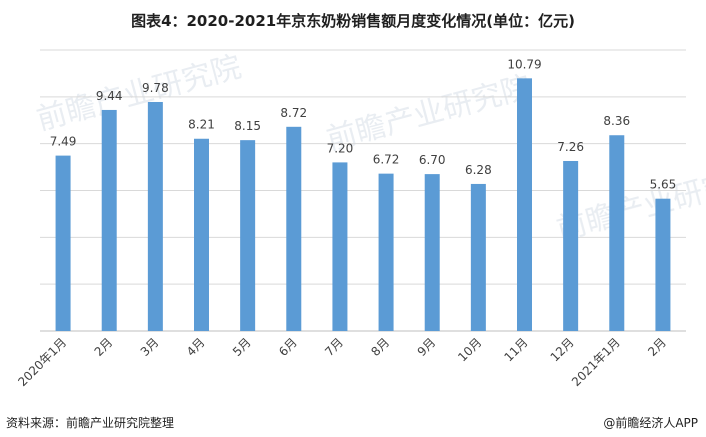 Image resolution: width=706 pixels, height=437 pixels. What do you see at coordinates (242, 347) in the screenshot?
I see `x-tick-label: 5月` at bounding box center [242, 347].